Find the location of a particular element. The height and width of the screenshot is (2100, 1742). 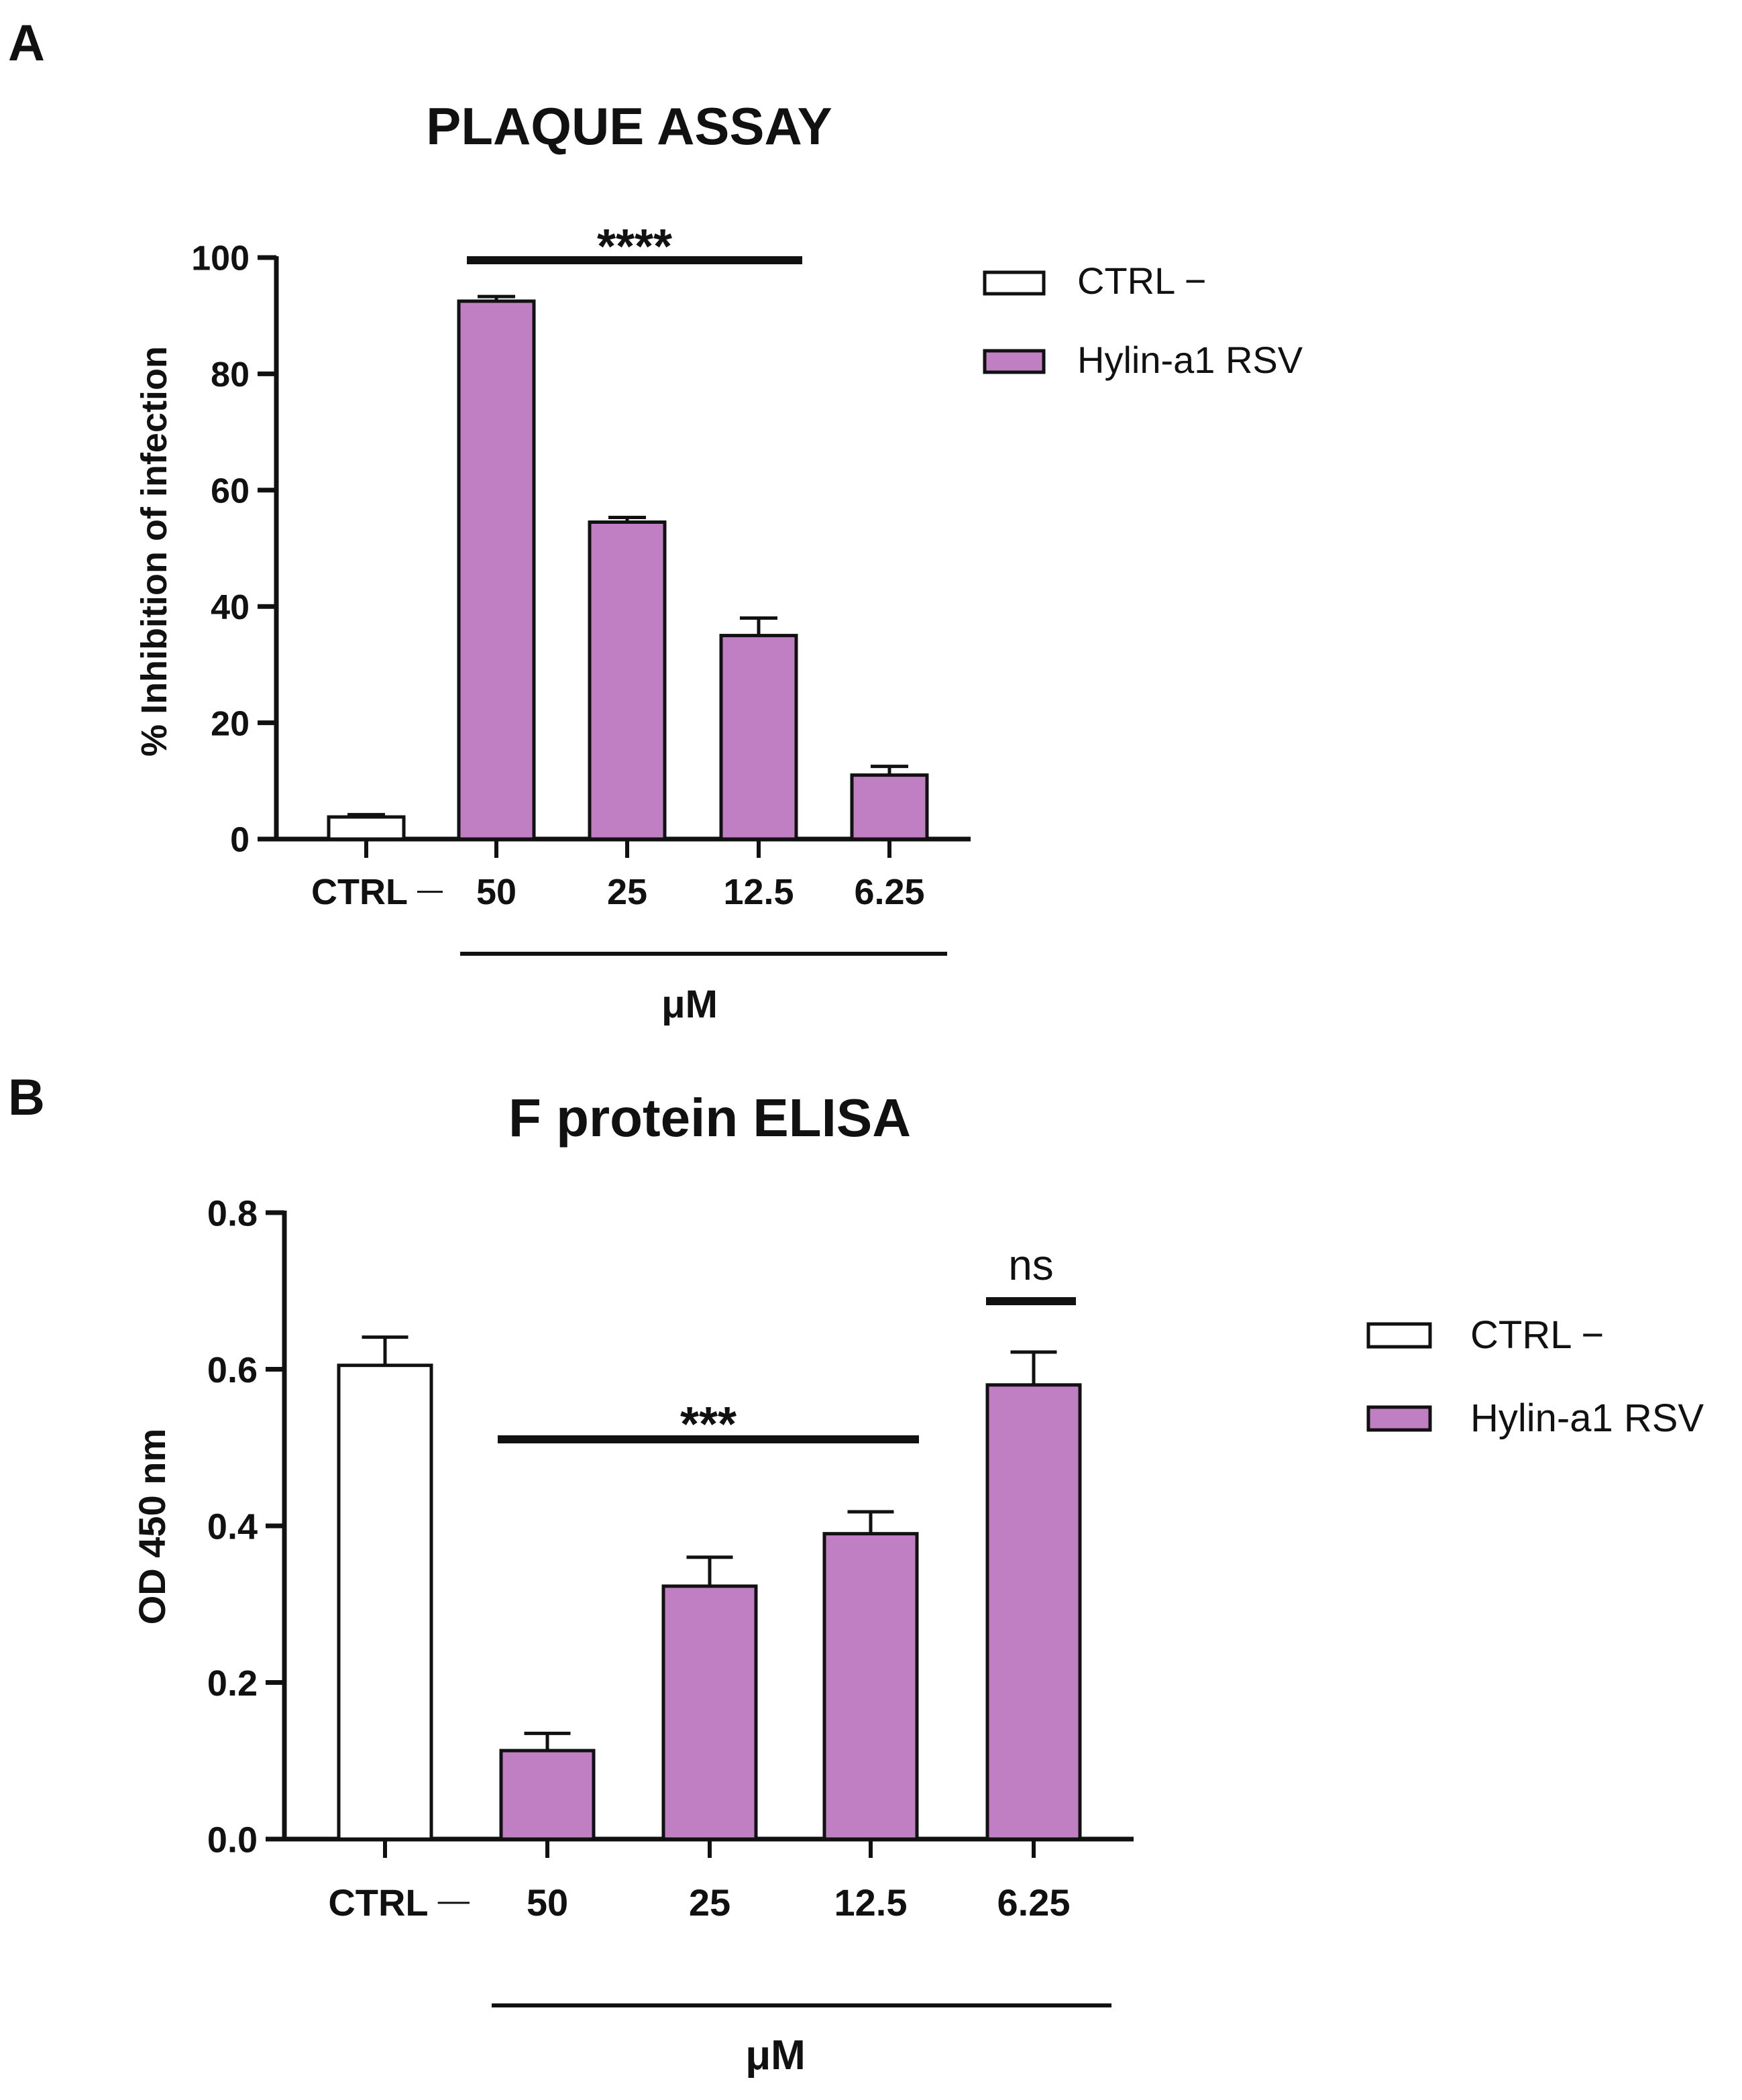

panel-b-legend-swatch-ctrl is located at coordinates (1399, 1335).